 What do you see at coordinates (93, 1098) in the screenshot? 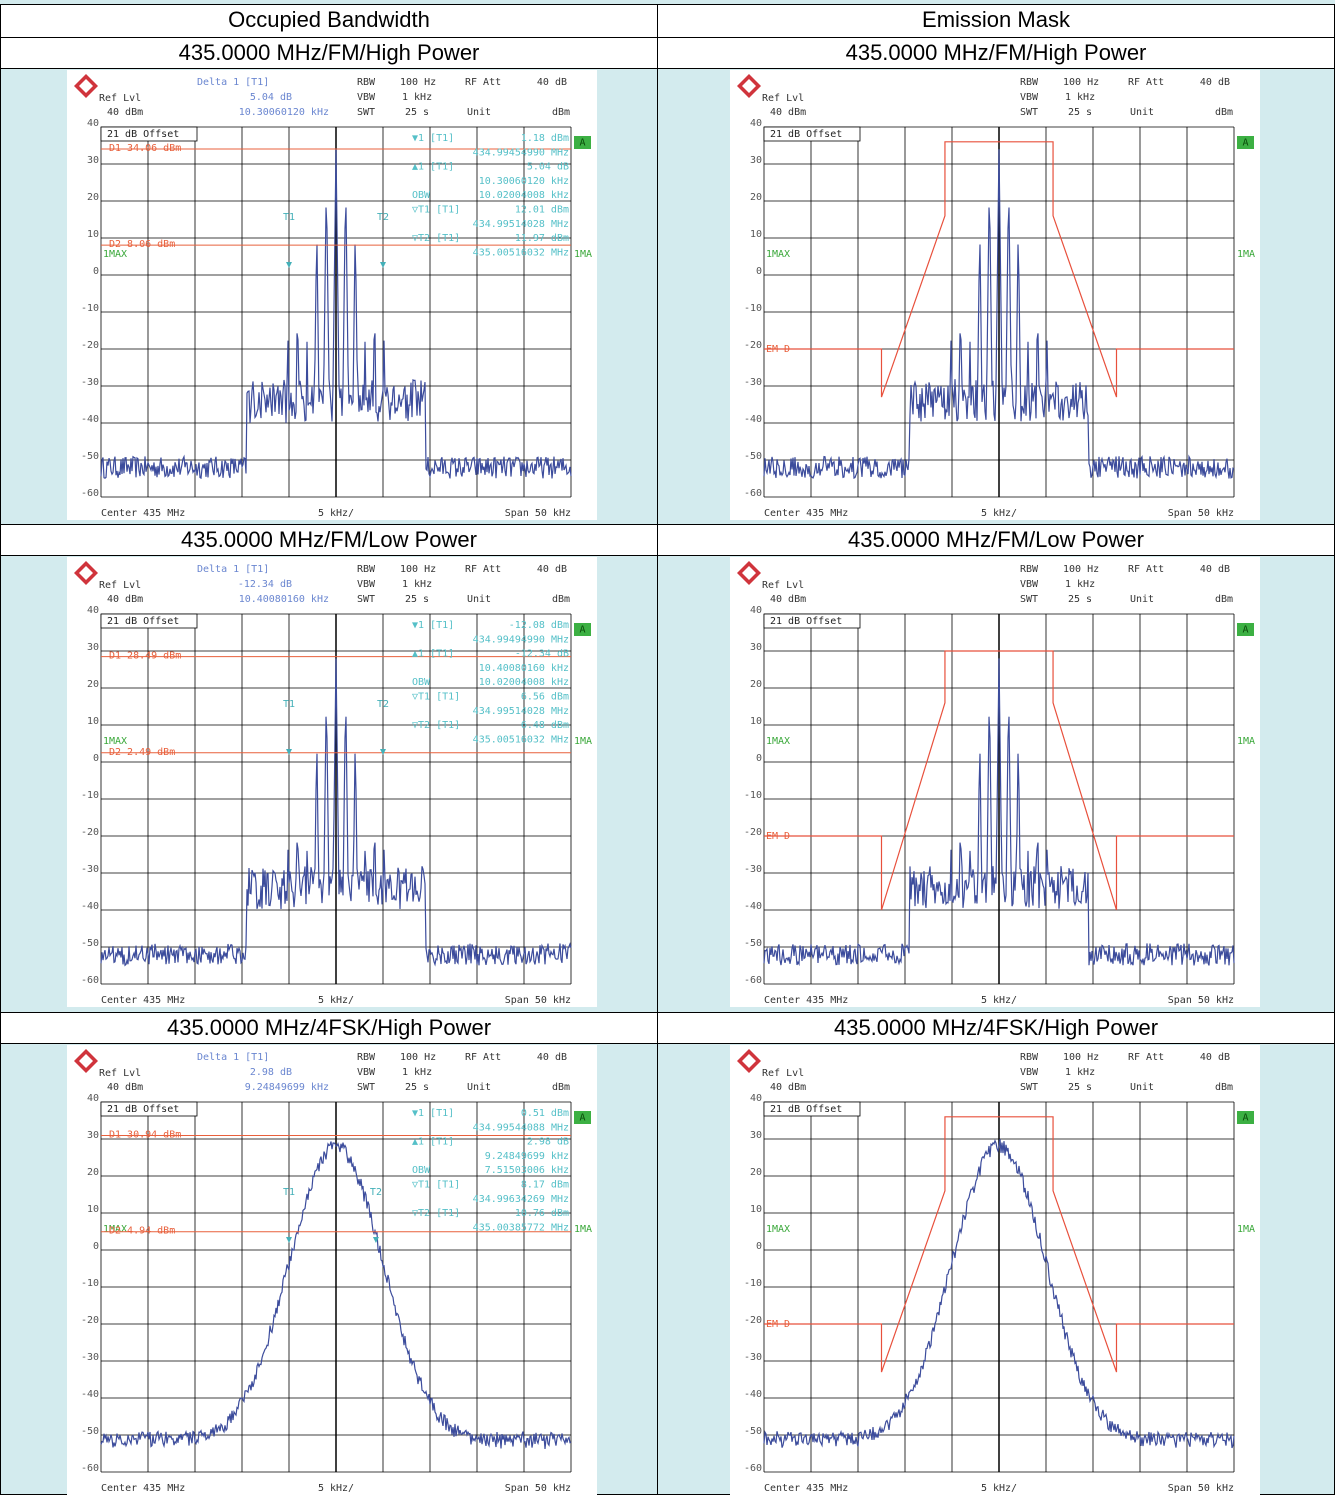
I see `y-tick-label: 40` at bounding box center [93, 1098].